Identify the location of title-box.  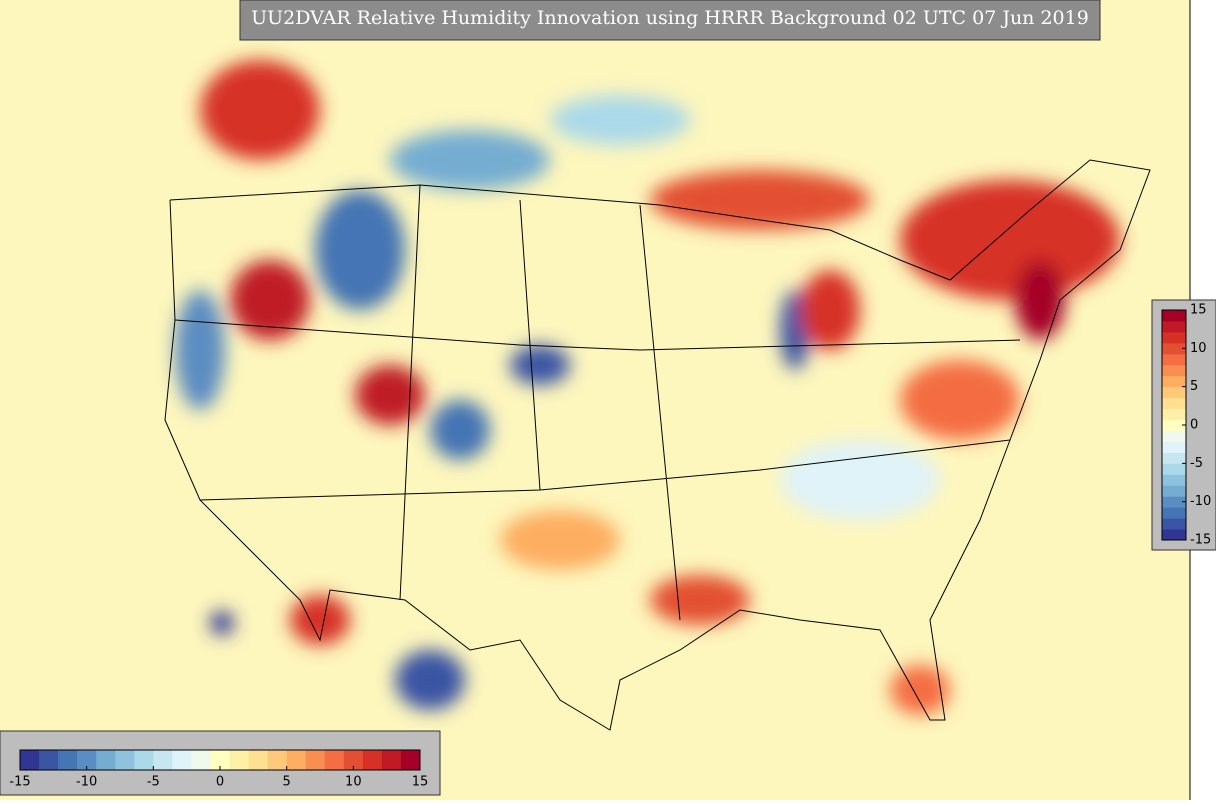
(670, 20).